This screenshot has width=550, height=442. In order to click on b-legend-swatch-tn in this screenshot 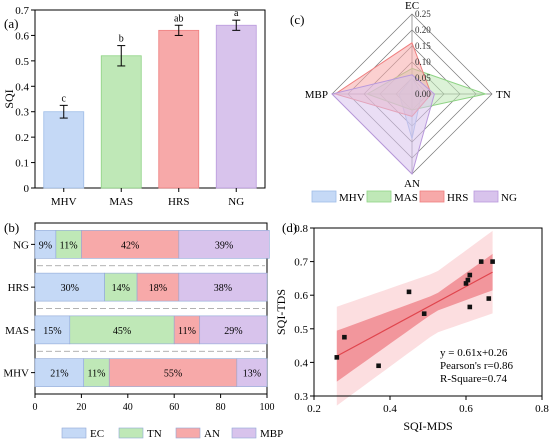, I will do `click(131, 433)`.